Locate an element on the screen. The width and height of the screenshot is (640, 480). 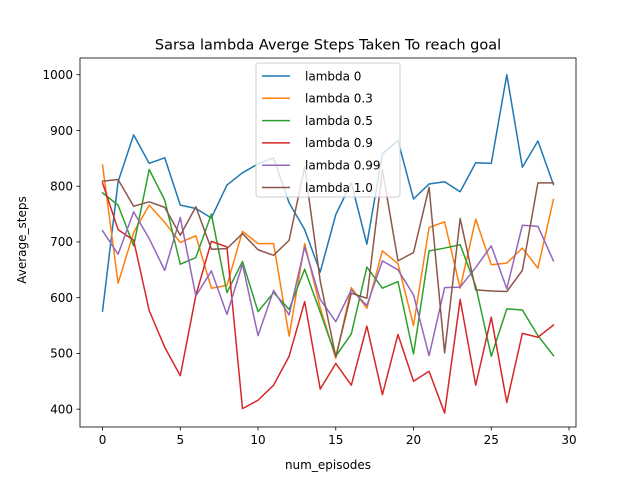
legend-label: lambda 0.5 is located at coordinates (339, 121).